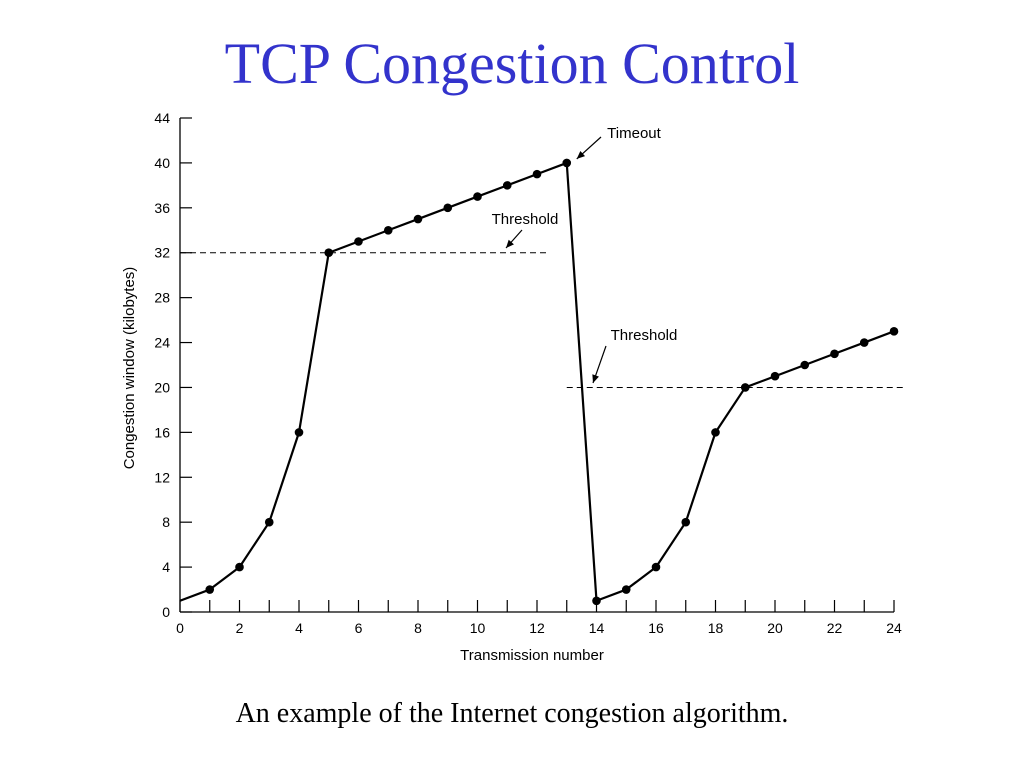 The width and height of the screenshot is (1024, 768). I want to click on slide-title: TCP Congestion Control, so click(512, 63).